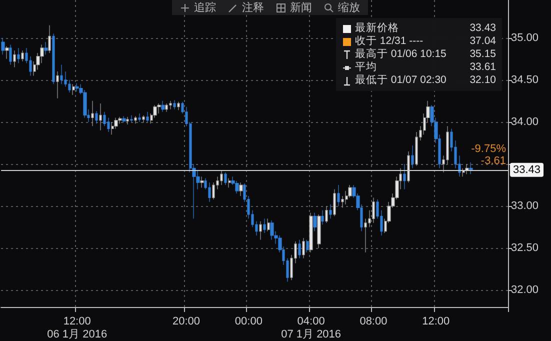  I want to click on annotation: 缩放, so click(349, 7).